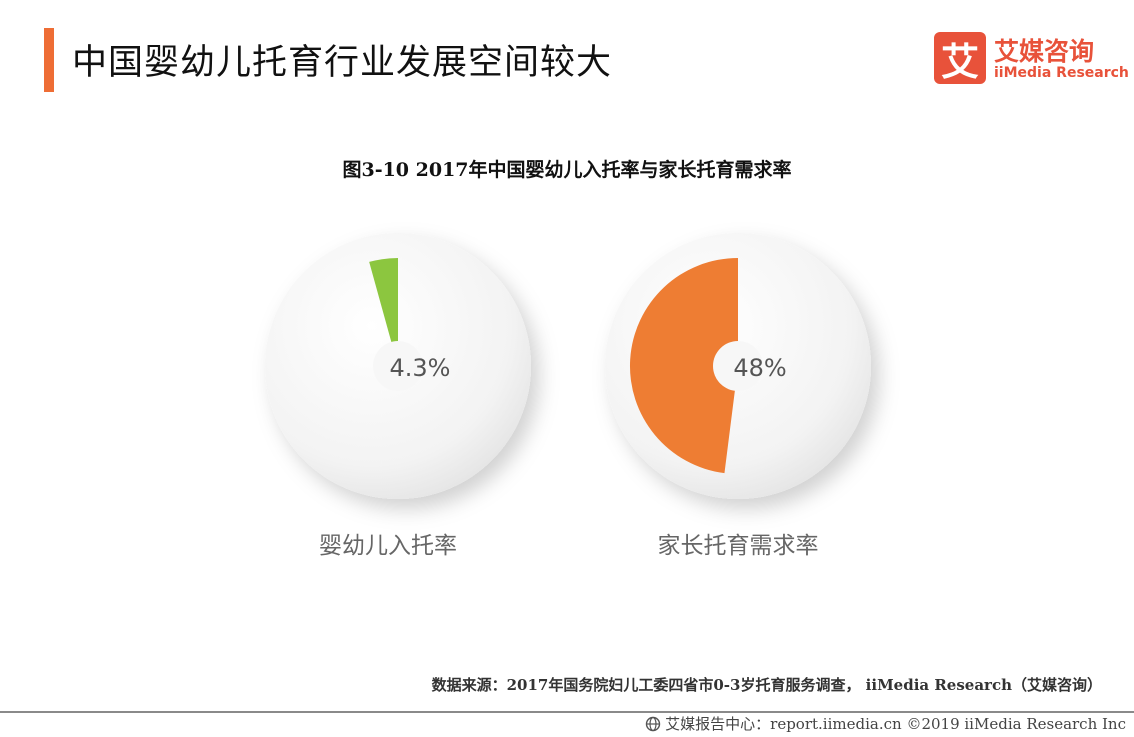 Image resolution: width=1134 pixels, height=737 pixels. What do you see at coordinates (738, 546) in the screenshot?
I see `pie-category-label: 家长托育需求率` at bounding box center [738, 546].